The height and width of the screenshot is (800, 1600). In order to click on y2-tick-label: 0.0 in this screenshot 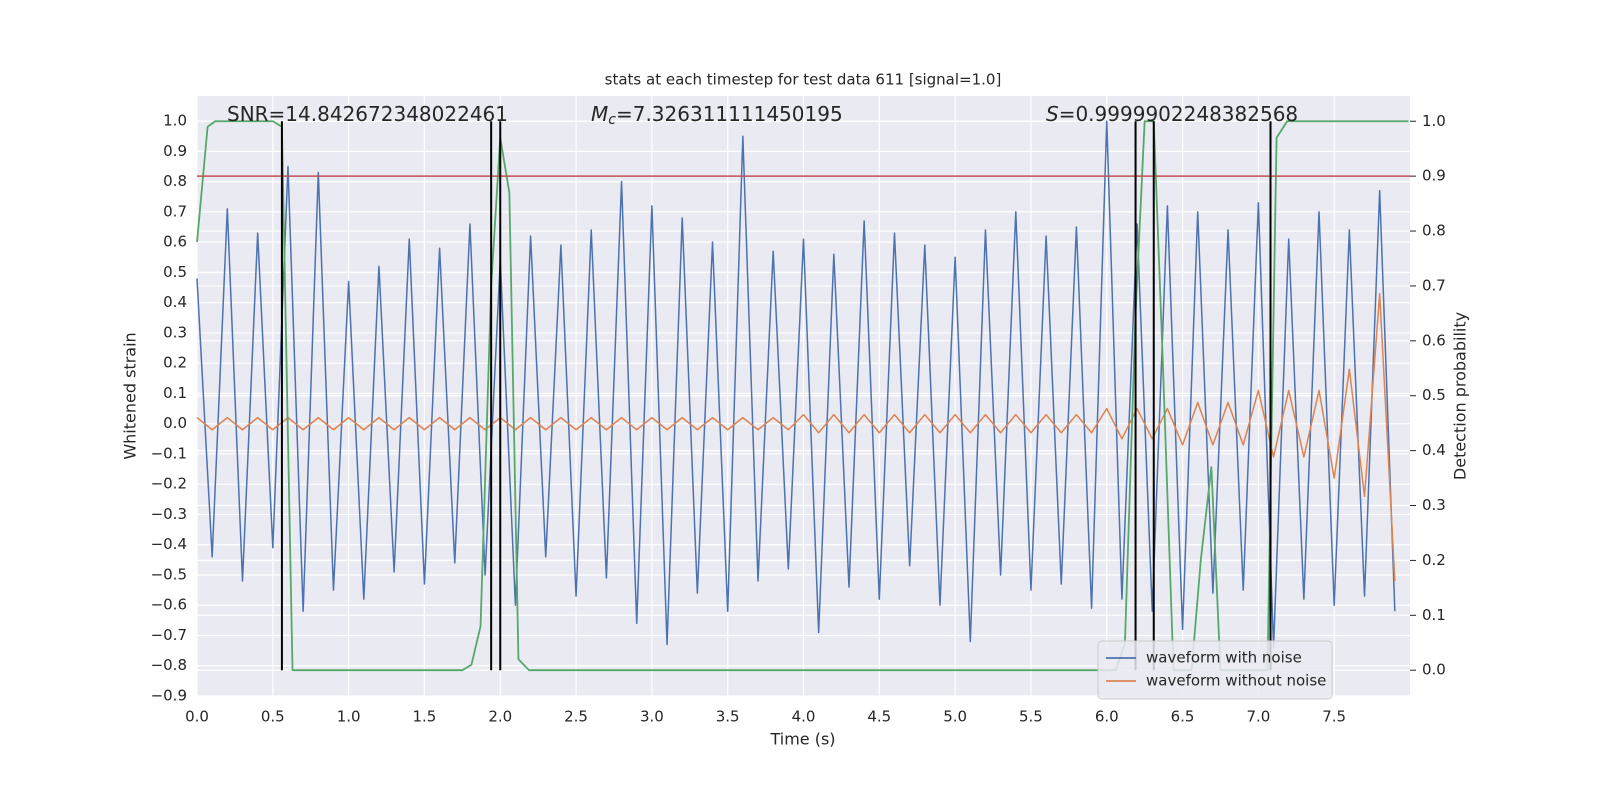, I will do `click(1434, 670)`.